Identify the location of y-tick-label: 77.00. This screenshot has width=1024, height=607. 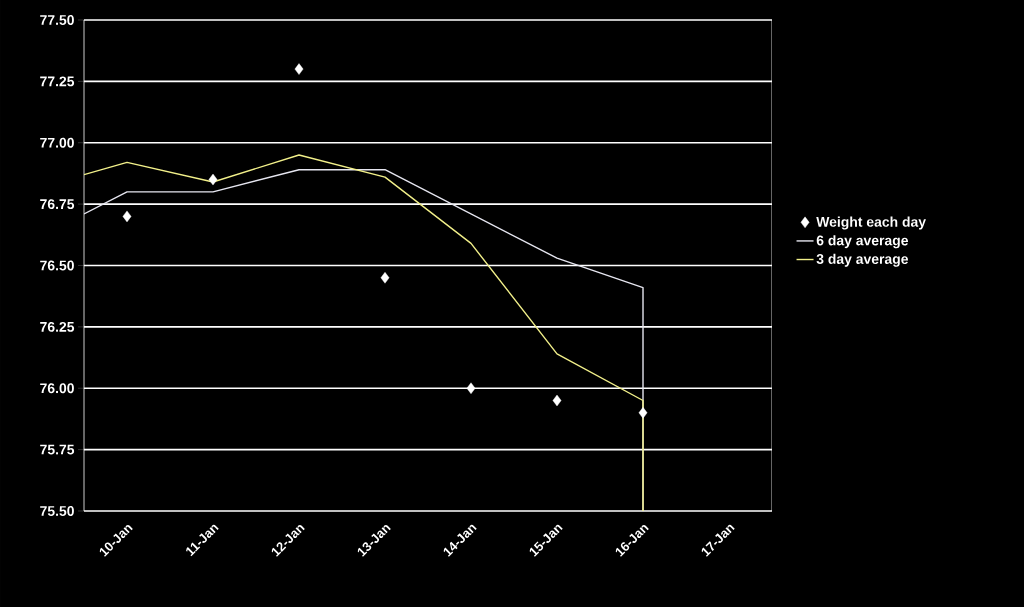
(57, 142).